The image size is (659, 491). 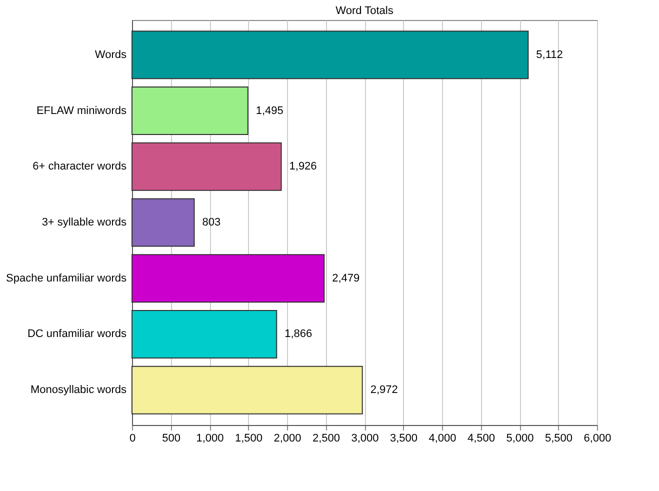 What do you see at coordinates (248, 438) in the screenshot?
I see `x-tick-label: 1,500` at bounding box center [248, 438].